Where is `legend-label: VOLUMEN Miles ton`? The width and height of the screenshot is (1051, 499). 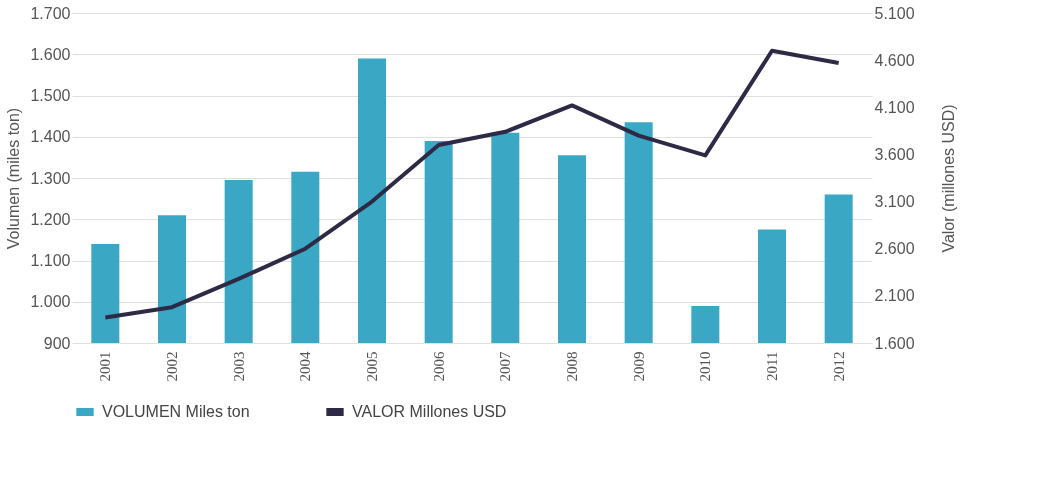 legend-label: VOLUMEN Miles ton is located at coordinates (176, 411).